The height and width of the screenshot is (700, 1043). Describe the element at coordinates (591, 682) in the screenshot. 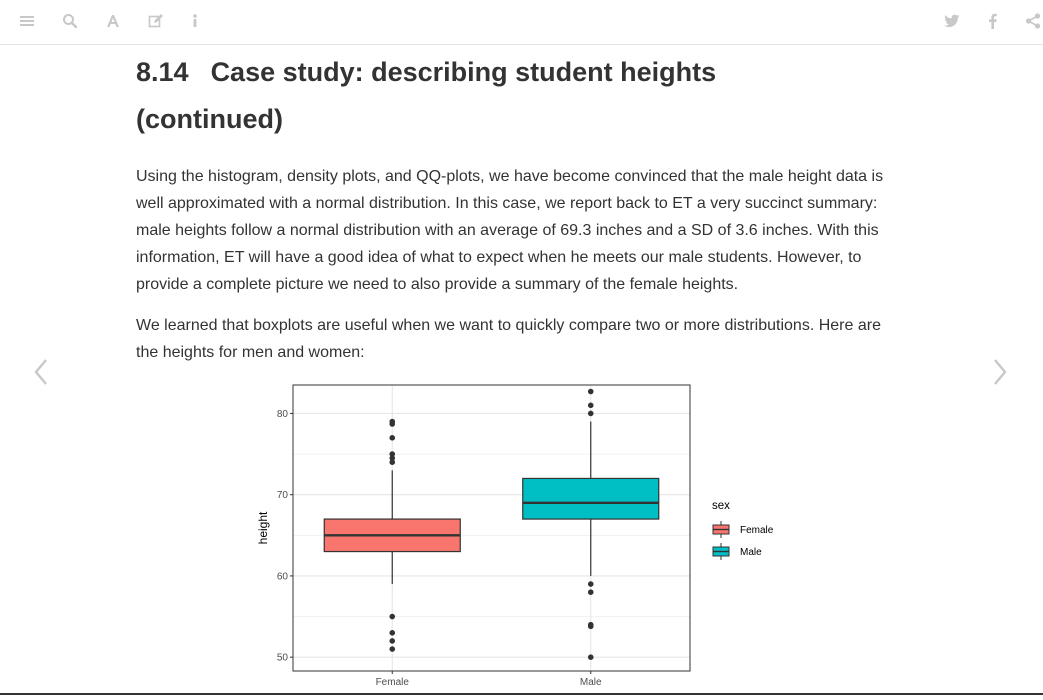

I see `x-tick-label: Male` at that location.